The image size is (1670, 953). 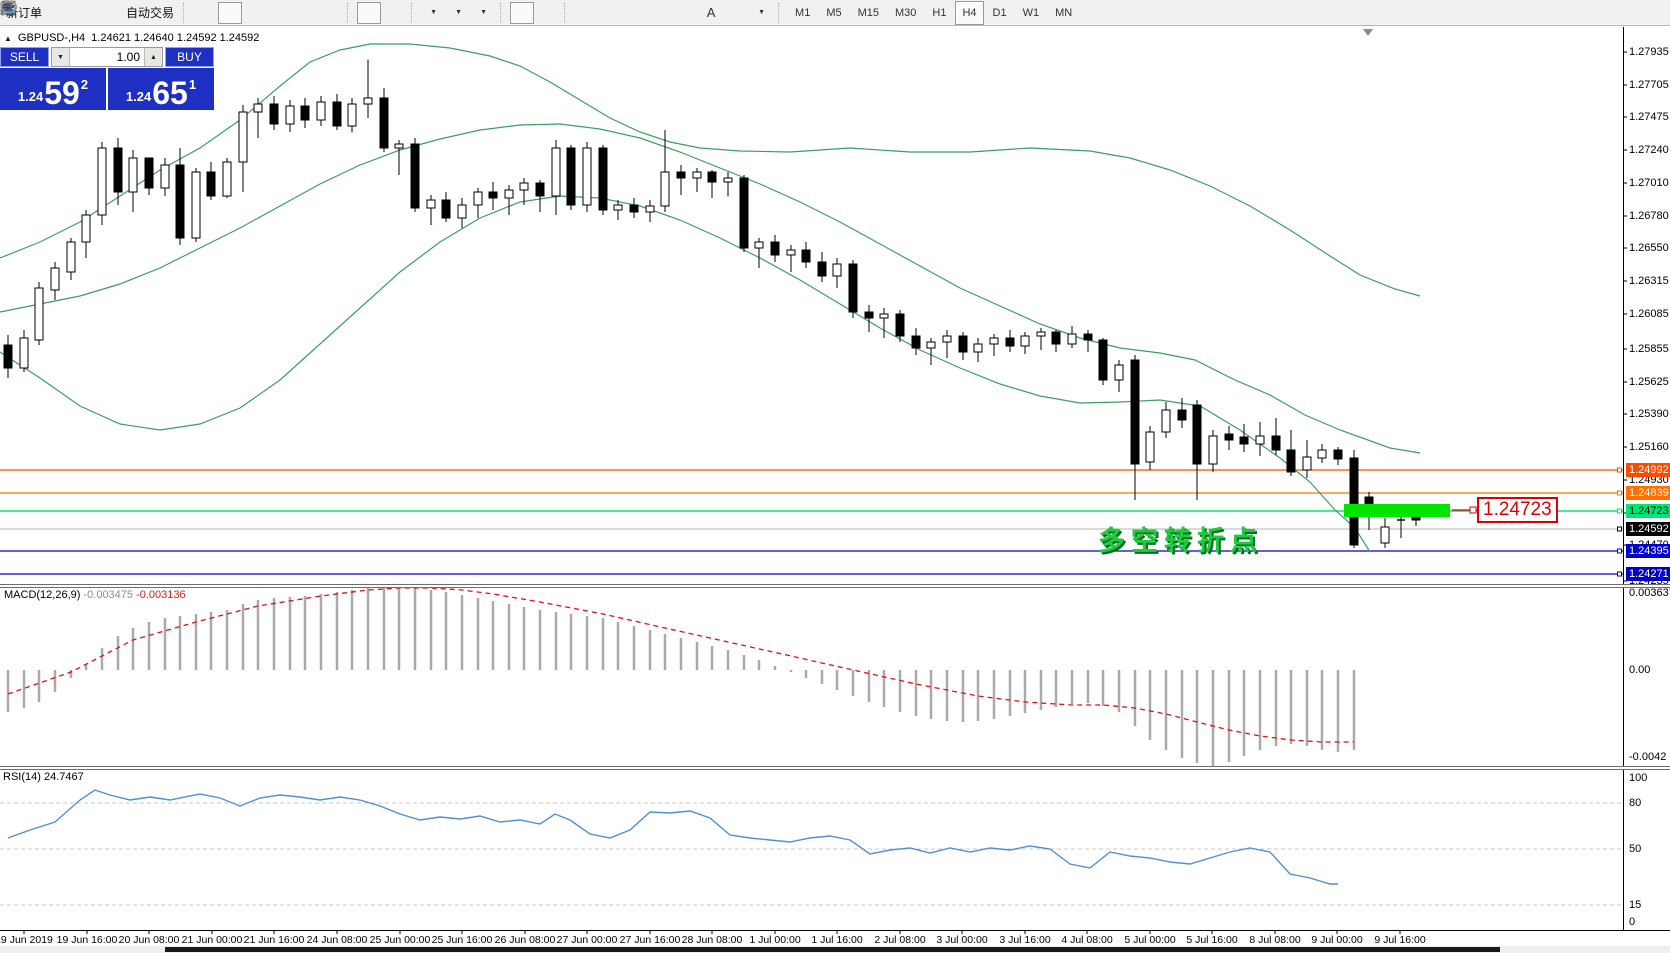 What do you see at coordinates (107, 57) in the screenshot?
I see `volume-stepper: ▼ 1.00 ▲` at bounding box center [107, 57].